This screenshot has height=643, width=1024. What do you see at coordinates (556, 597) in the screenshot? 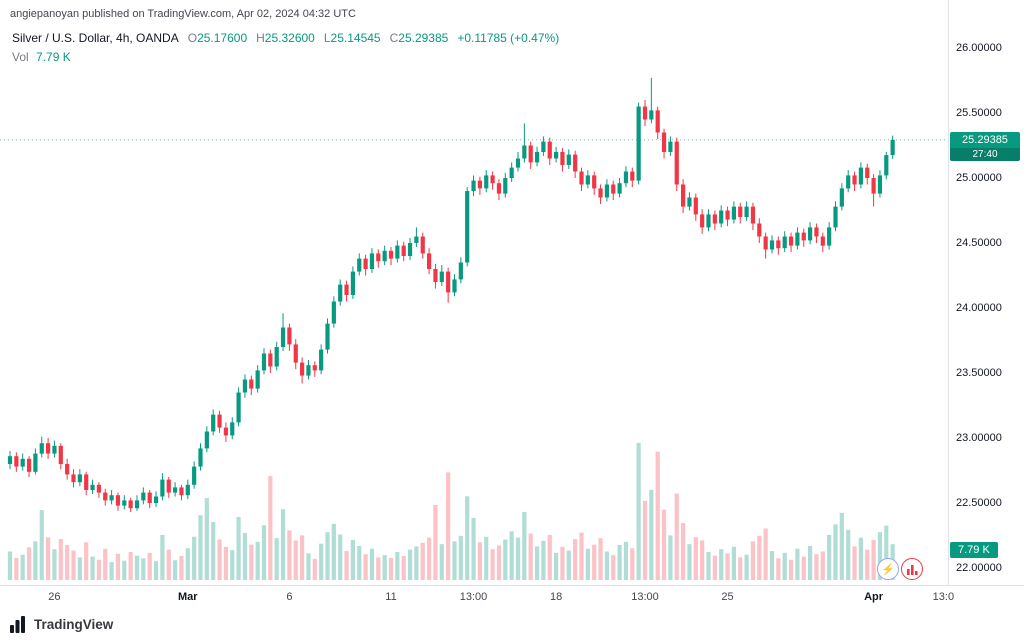
I see `time-tick-label: 18` at bounding box center [556, 597].